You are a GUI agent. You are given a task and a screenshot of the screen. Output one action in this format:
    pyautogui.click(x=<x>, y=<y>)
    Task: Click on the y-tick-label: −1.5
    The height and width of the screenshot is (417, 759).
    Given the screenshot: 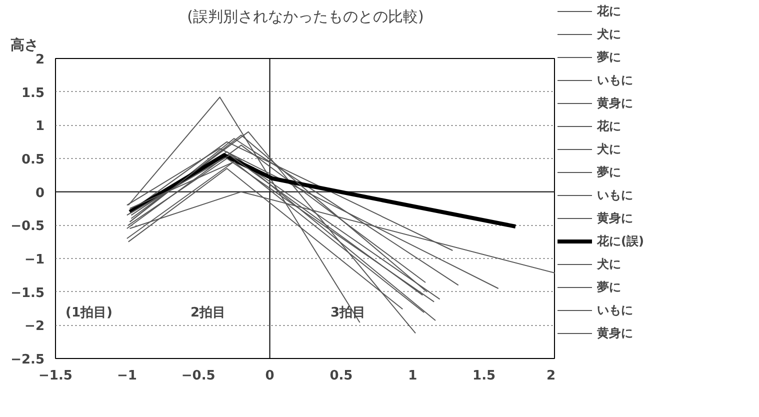 What is the action you would take?
    pyautogui.click(x=27, y=293)
    